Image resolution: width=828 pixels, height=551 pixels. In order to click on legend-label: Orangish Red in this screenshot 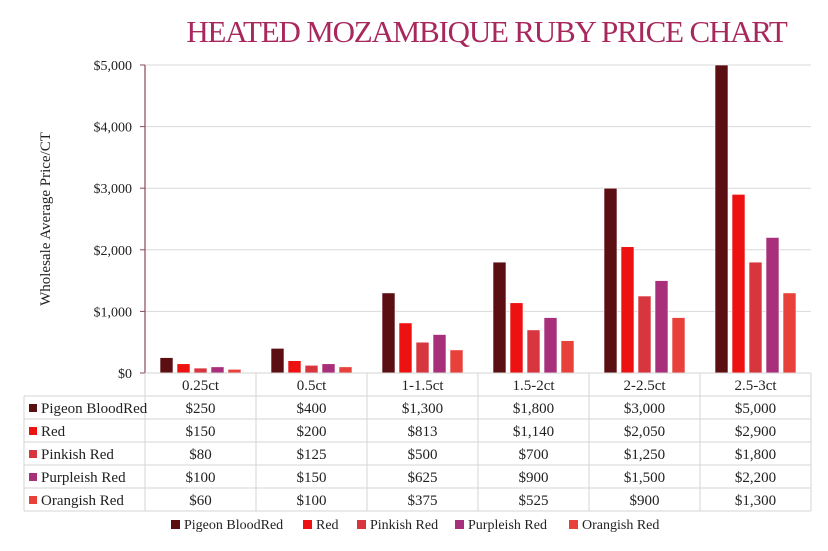, I will do `click(620, 525)`.